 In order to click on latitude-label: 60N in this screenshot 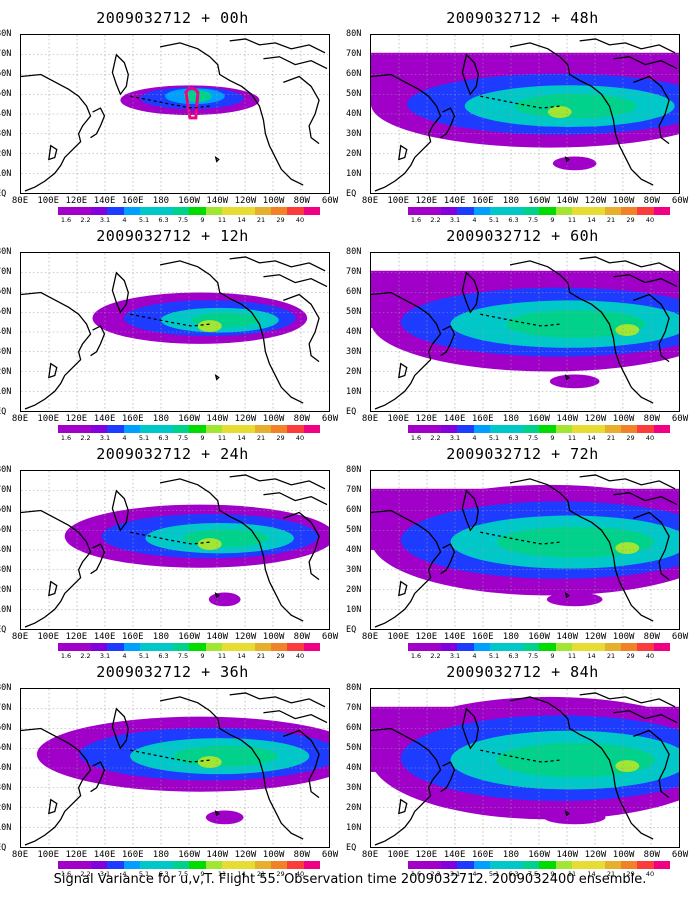, I will do `click(354, 510)`.